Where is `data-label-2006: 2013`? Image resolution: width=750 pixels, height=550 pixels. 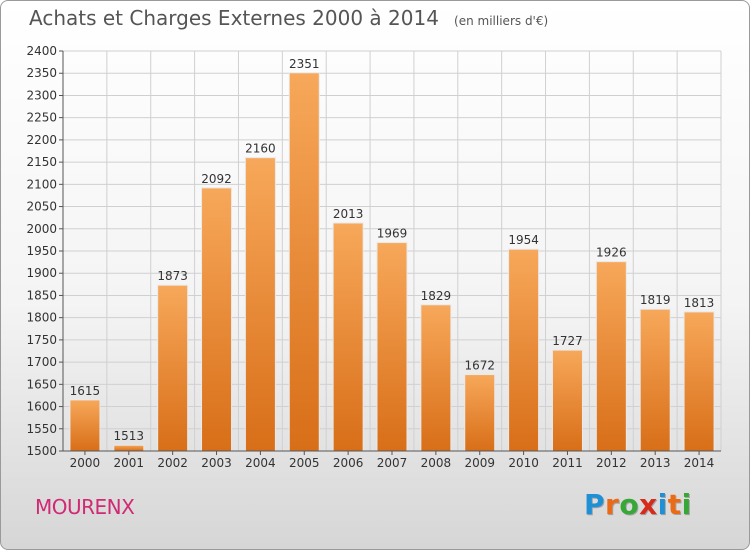 data-label-2006: 2013 is located at coordinates (348, 214).